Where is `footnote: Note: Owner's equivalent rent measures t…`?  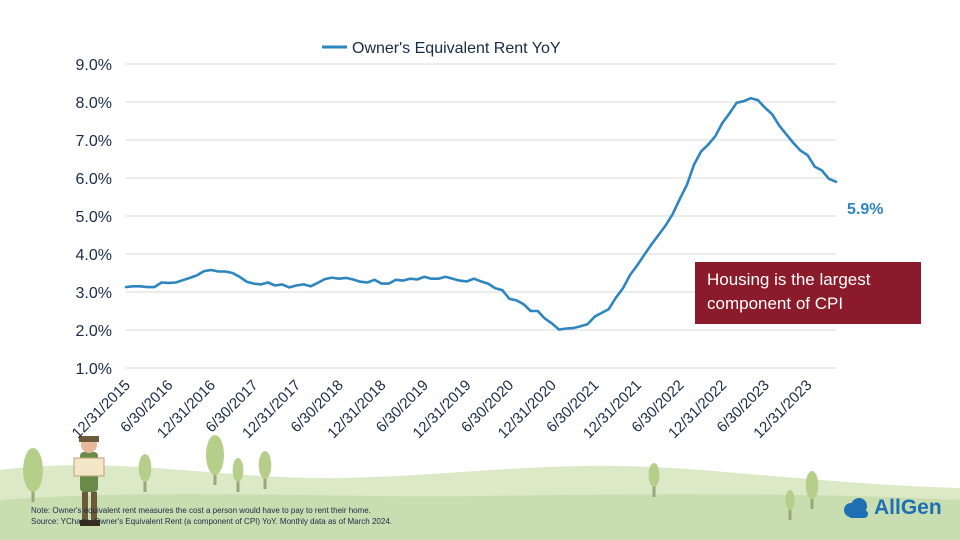 footnote: Note: Owner's equivalent rent measures t… is located at coordinates (331, 516).